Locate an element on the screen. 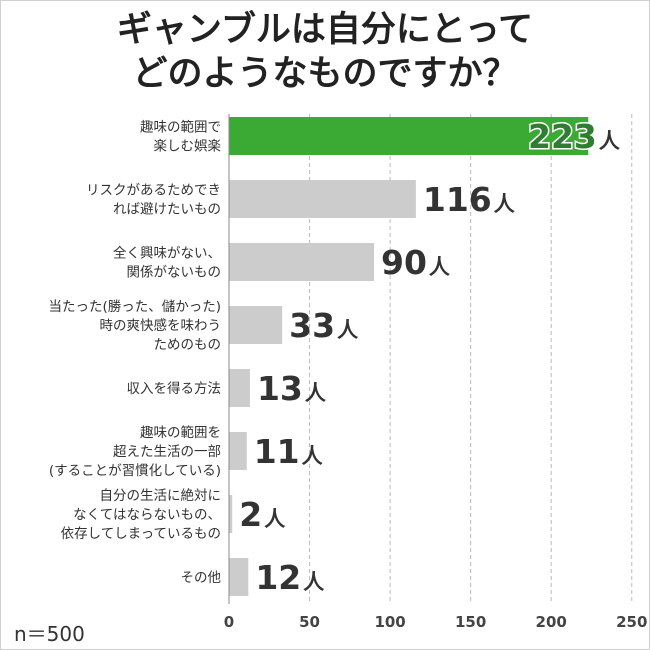 The image size is (650, 650). value-number: 13 is located at coordinates (280, 388).